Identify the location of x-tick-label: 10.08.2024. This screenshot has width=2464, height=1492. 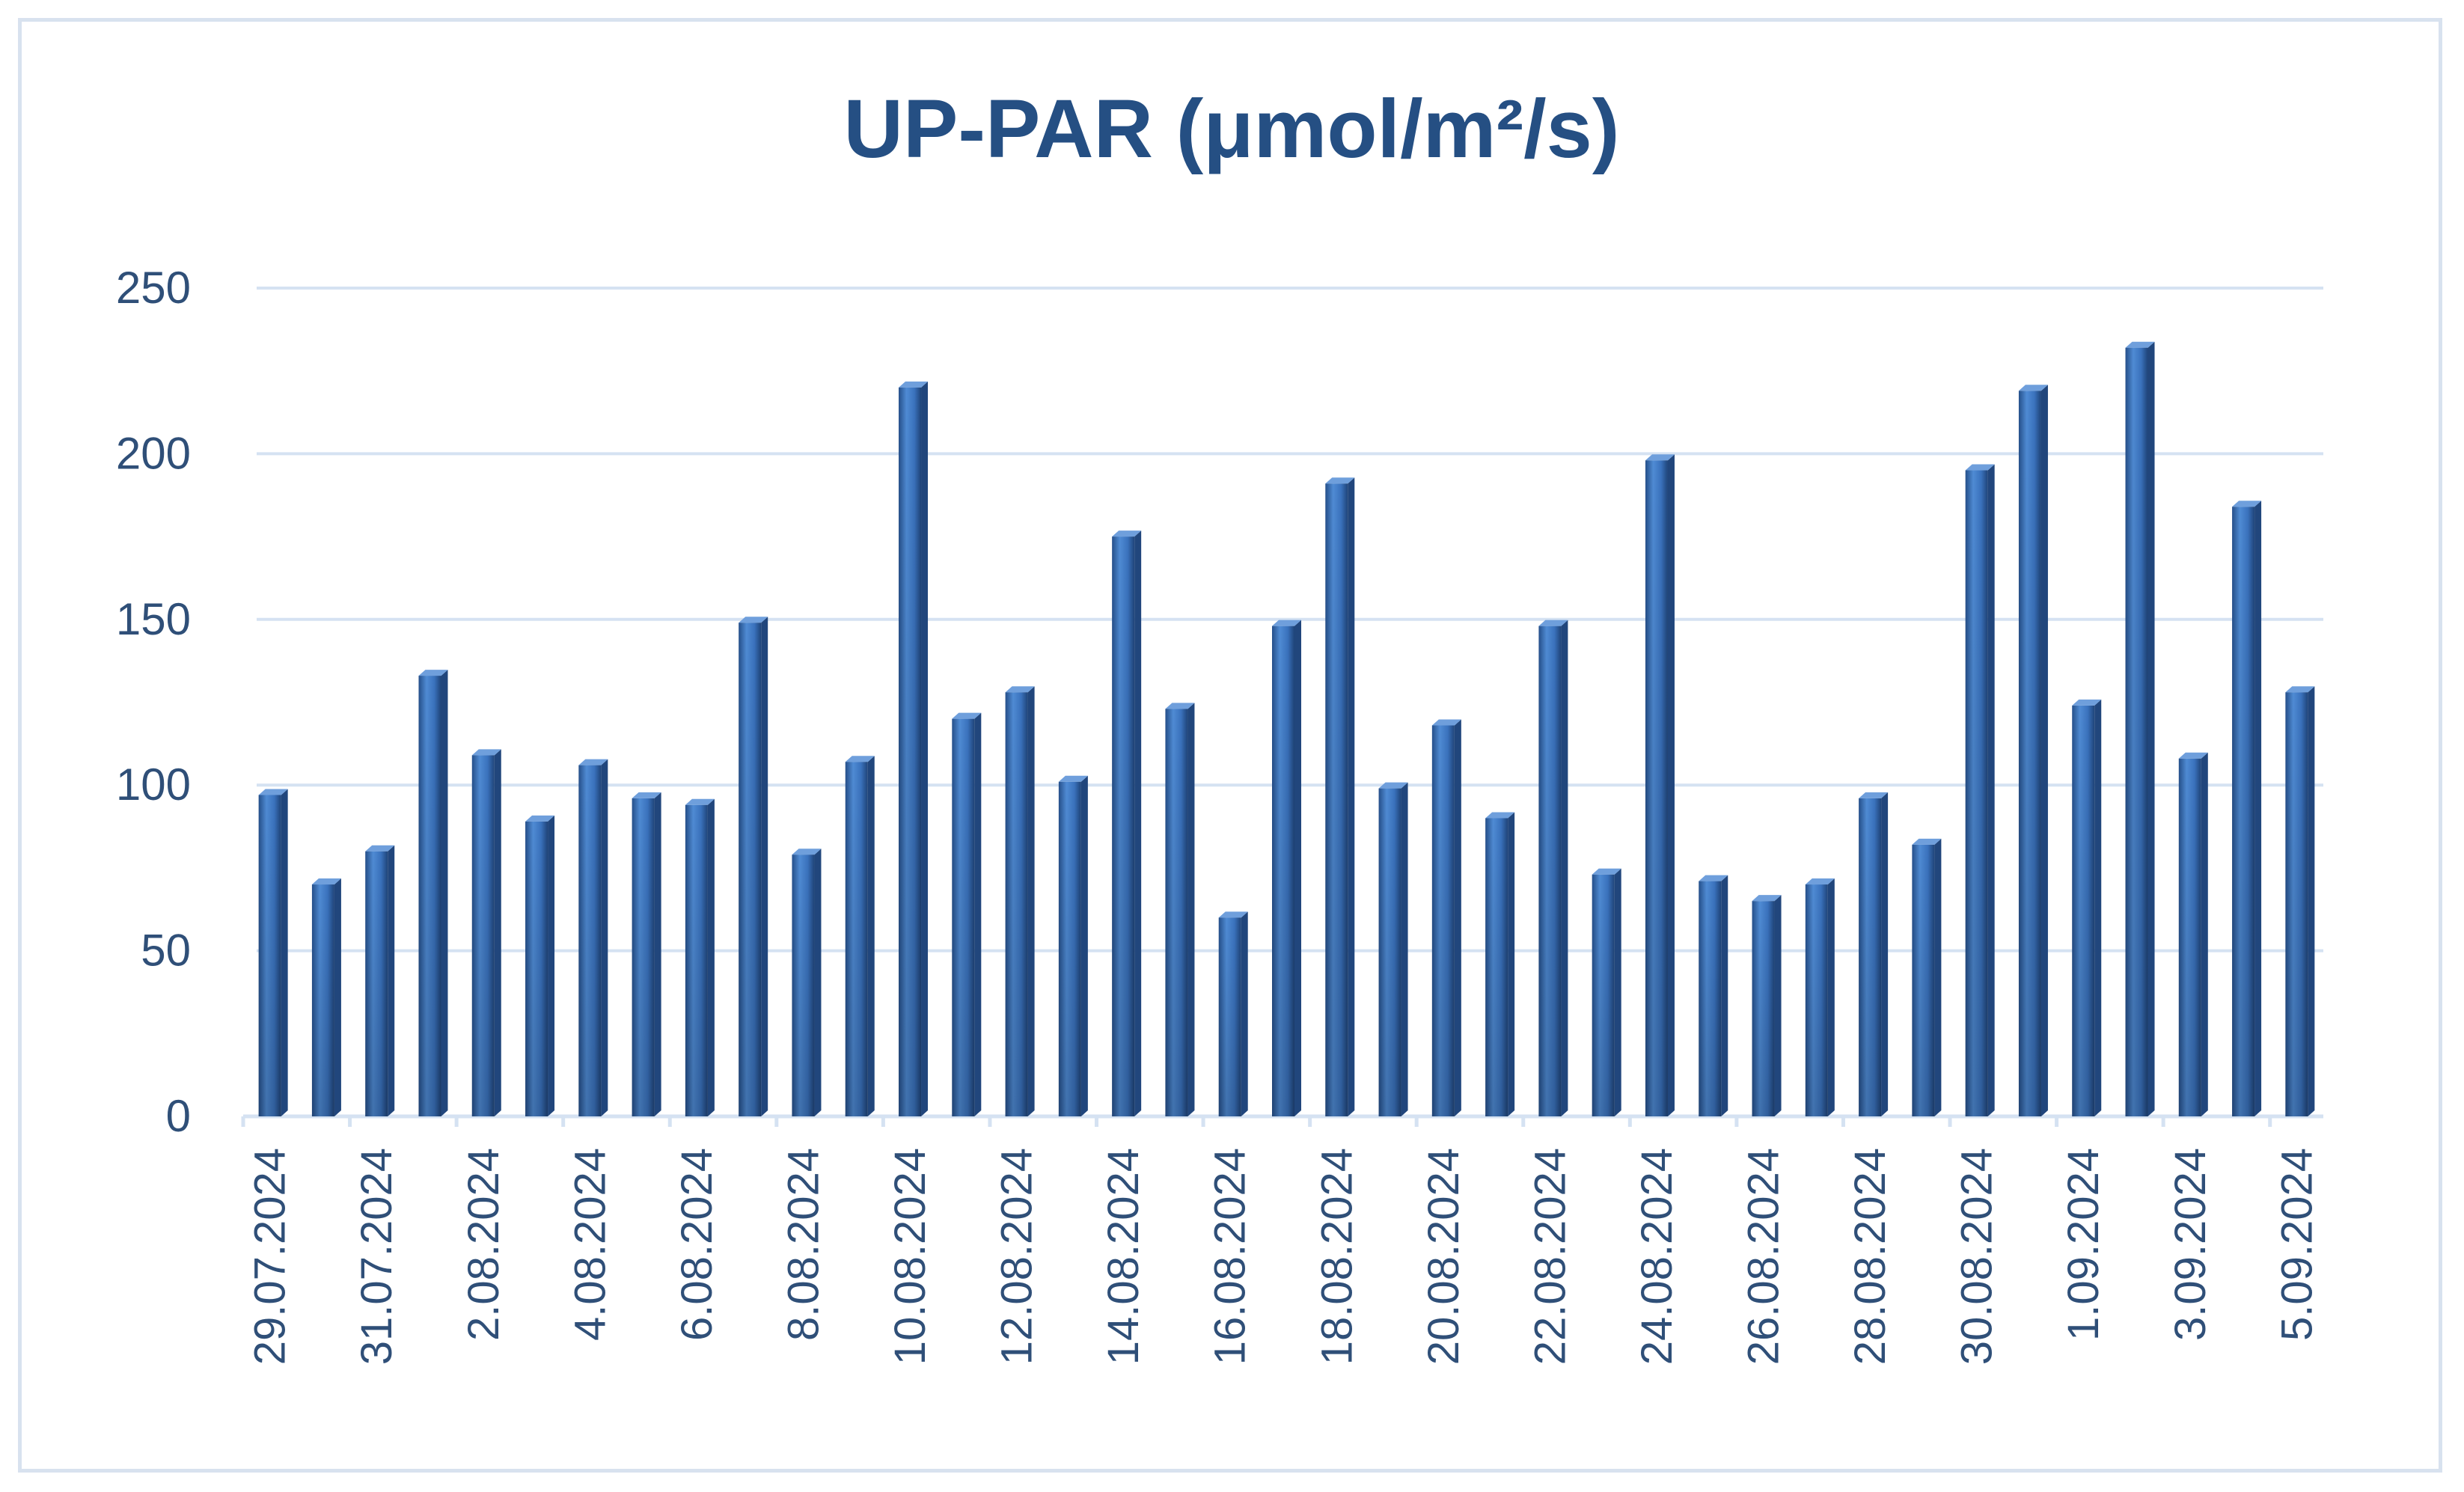
(910, 1256).